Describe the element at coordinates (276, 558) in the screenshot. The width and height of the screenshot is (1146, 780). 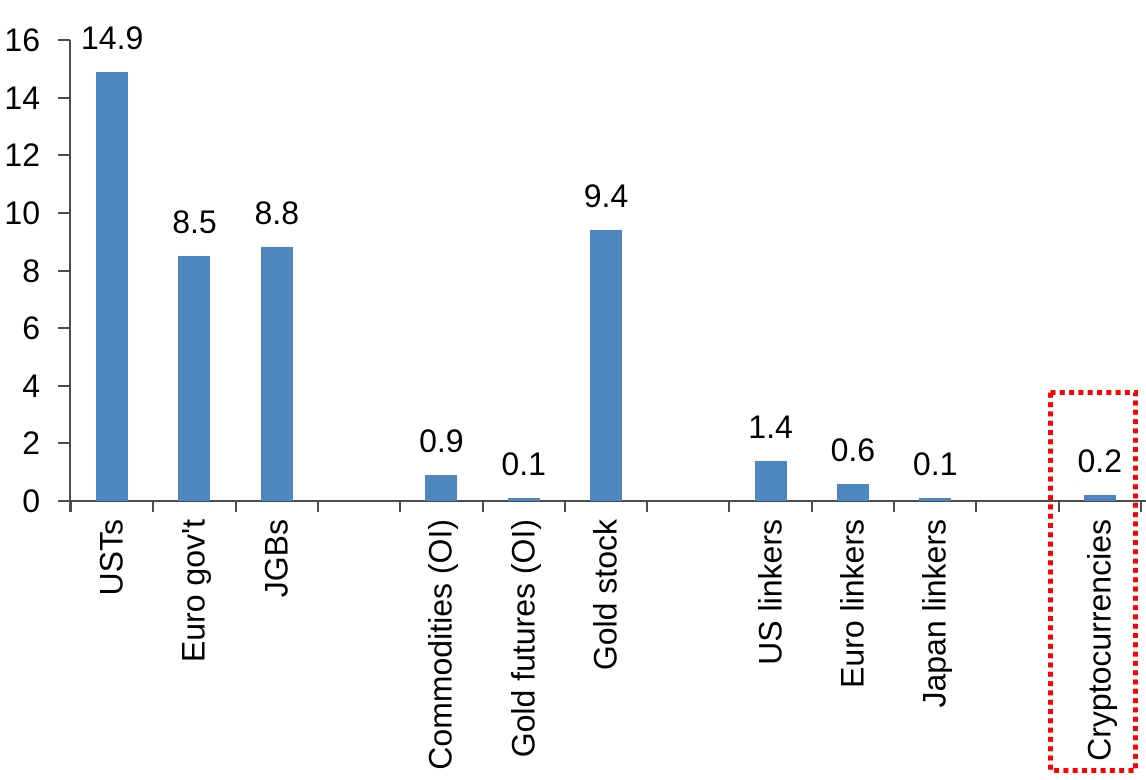
I see `x-category-label: JGBs` at that location.